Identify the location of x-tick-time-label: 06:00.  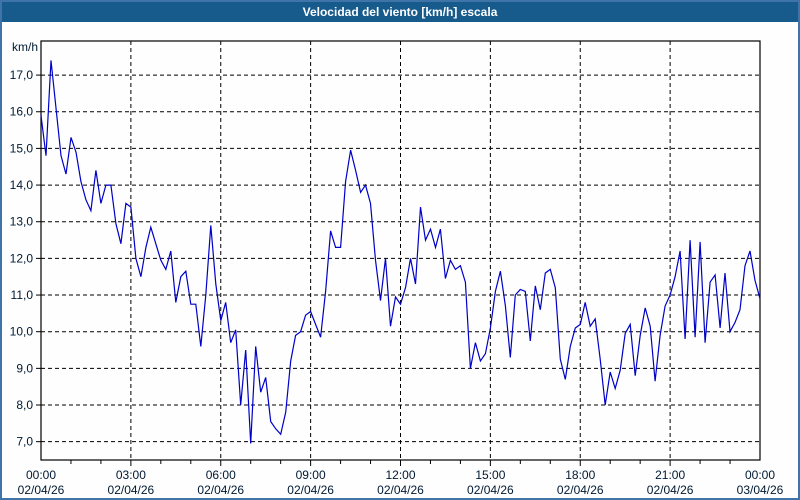
(221, 475).